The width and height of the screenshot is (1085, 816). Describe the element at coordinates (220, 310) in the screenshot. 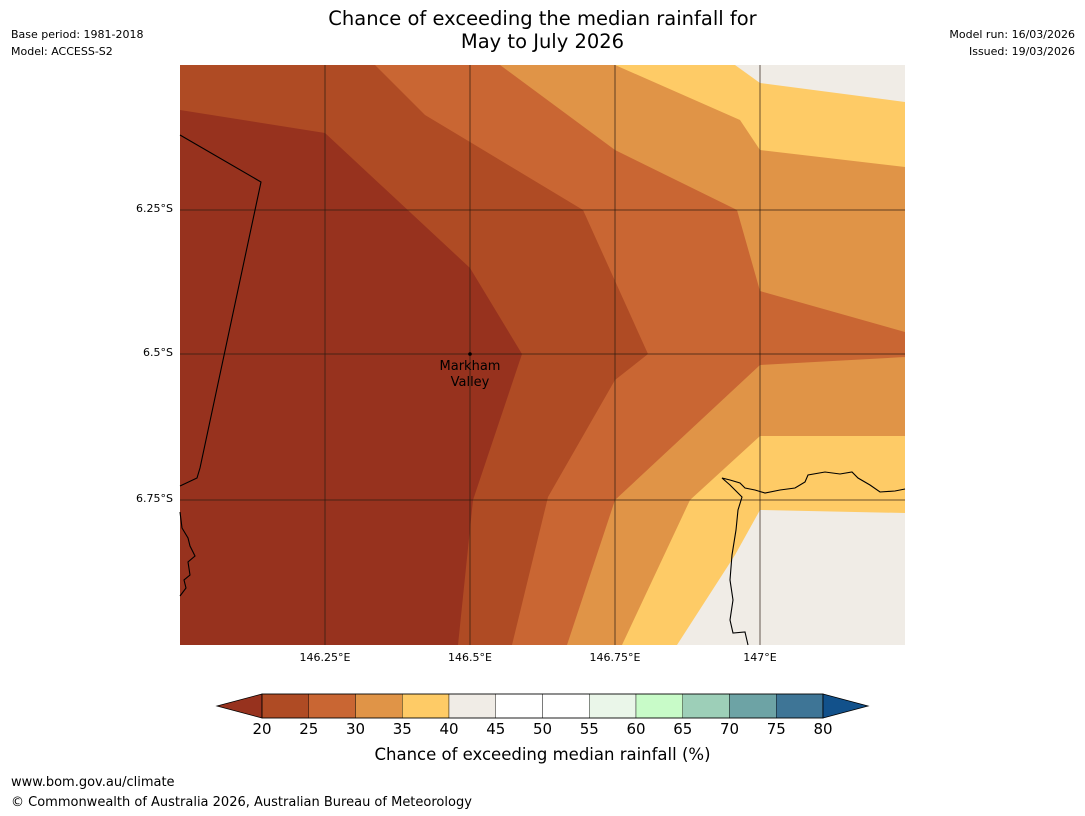

I see `province-border` at that location.